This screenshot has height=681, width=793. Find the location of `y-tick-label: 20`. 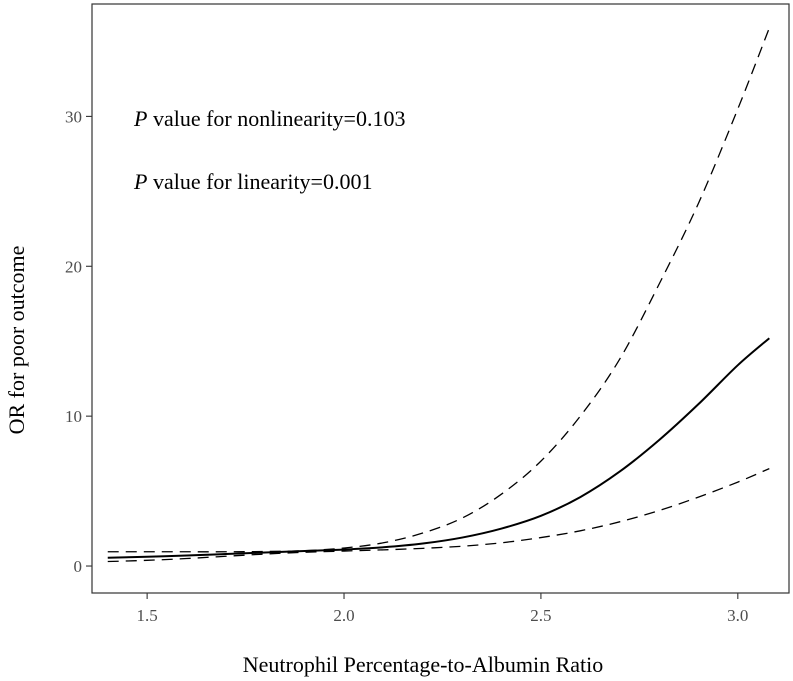

y-tick-label: 20 is located at coordinates (73, 266).